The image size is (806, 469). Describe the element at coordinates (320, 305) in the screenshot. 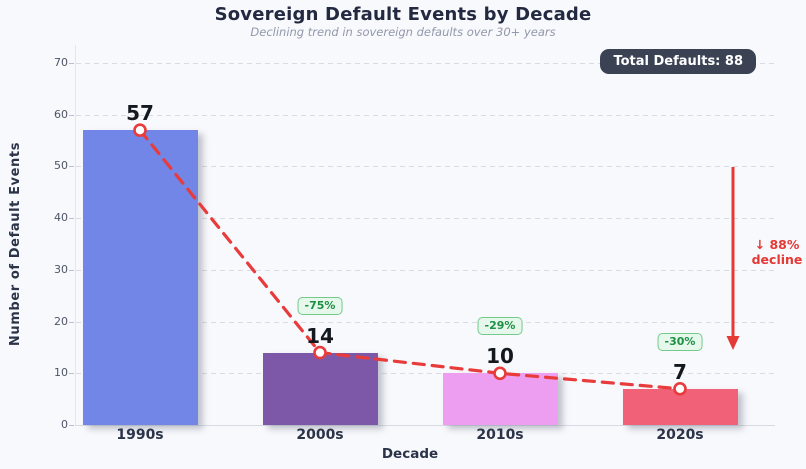

I see `pct-change-badge-2000s: -75%` at that location.